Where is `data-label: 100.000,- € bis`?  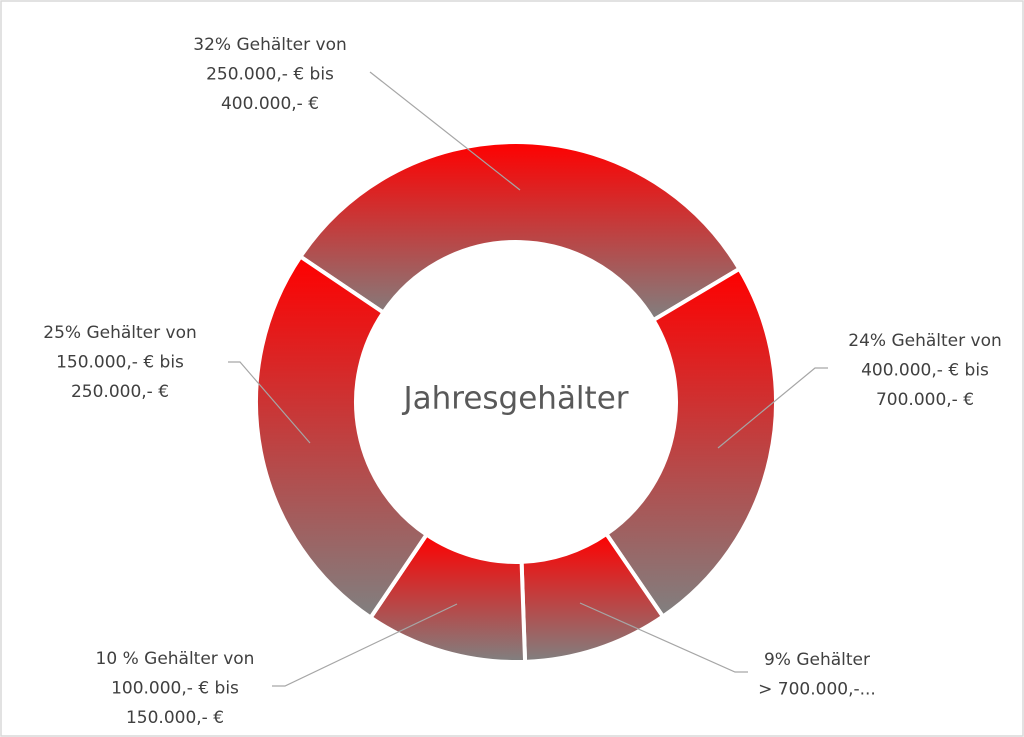
data-label: 100.000,- € bis is located at coordinates (175, 689).